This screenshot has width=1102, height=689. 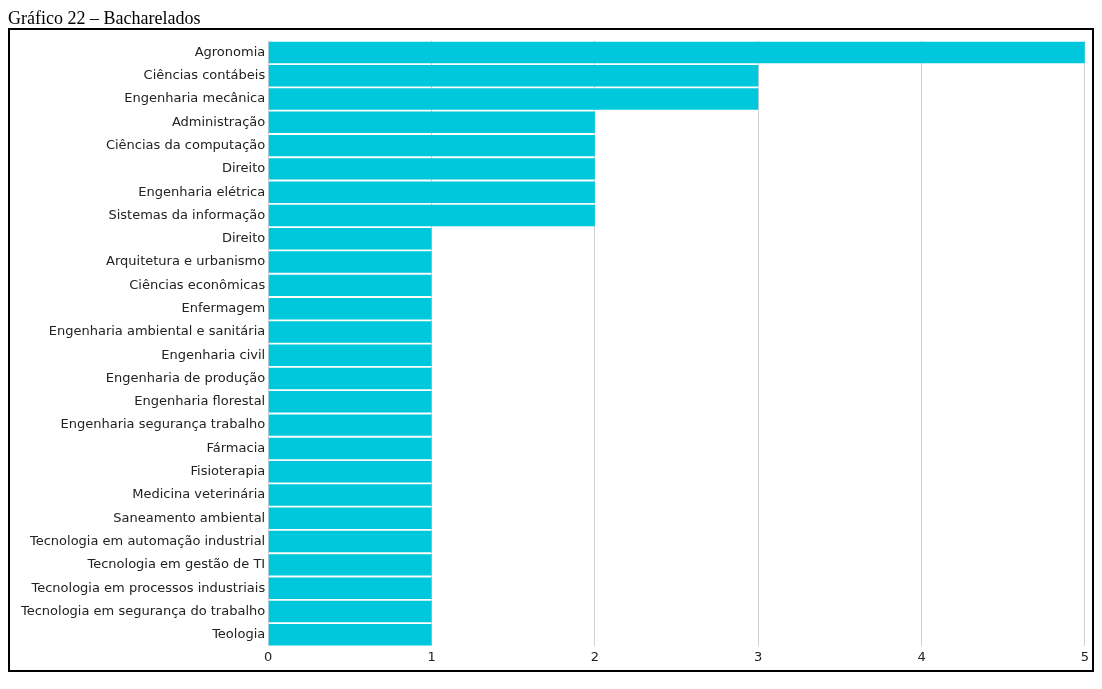 I want to click on y-tick-label: Enfermagem, so click(x=223, y=308).